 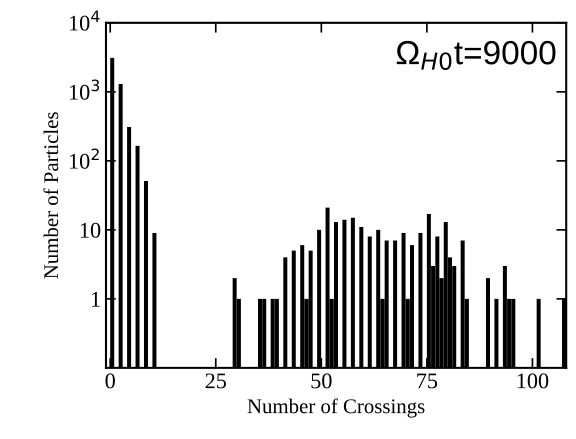 I want to click on y-tick-label: 1, so click(x=96, y=299).